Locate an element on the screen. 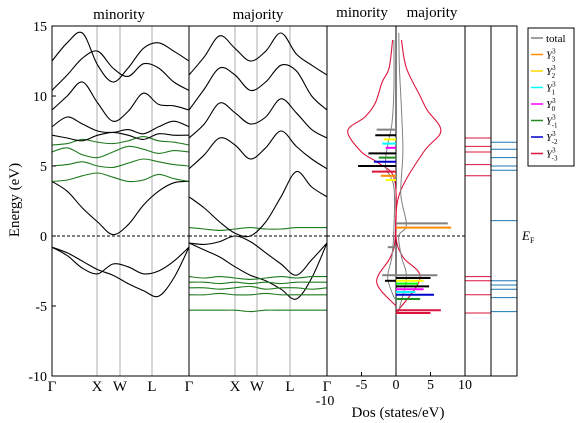 The width and height of the screenshot is (577, 423). y-tick-label: -10 is located at coordinates (37, 377).